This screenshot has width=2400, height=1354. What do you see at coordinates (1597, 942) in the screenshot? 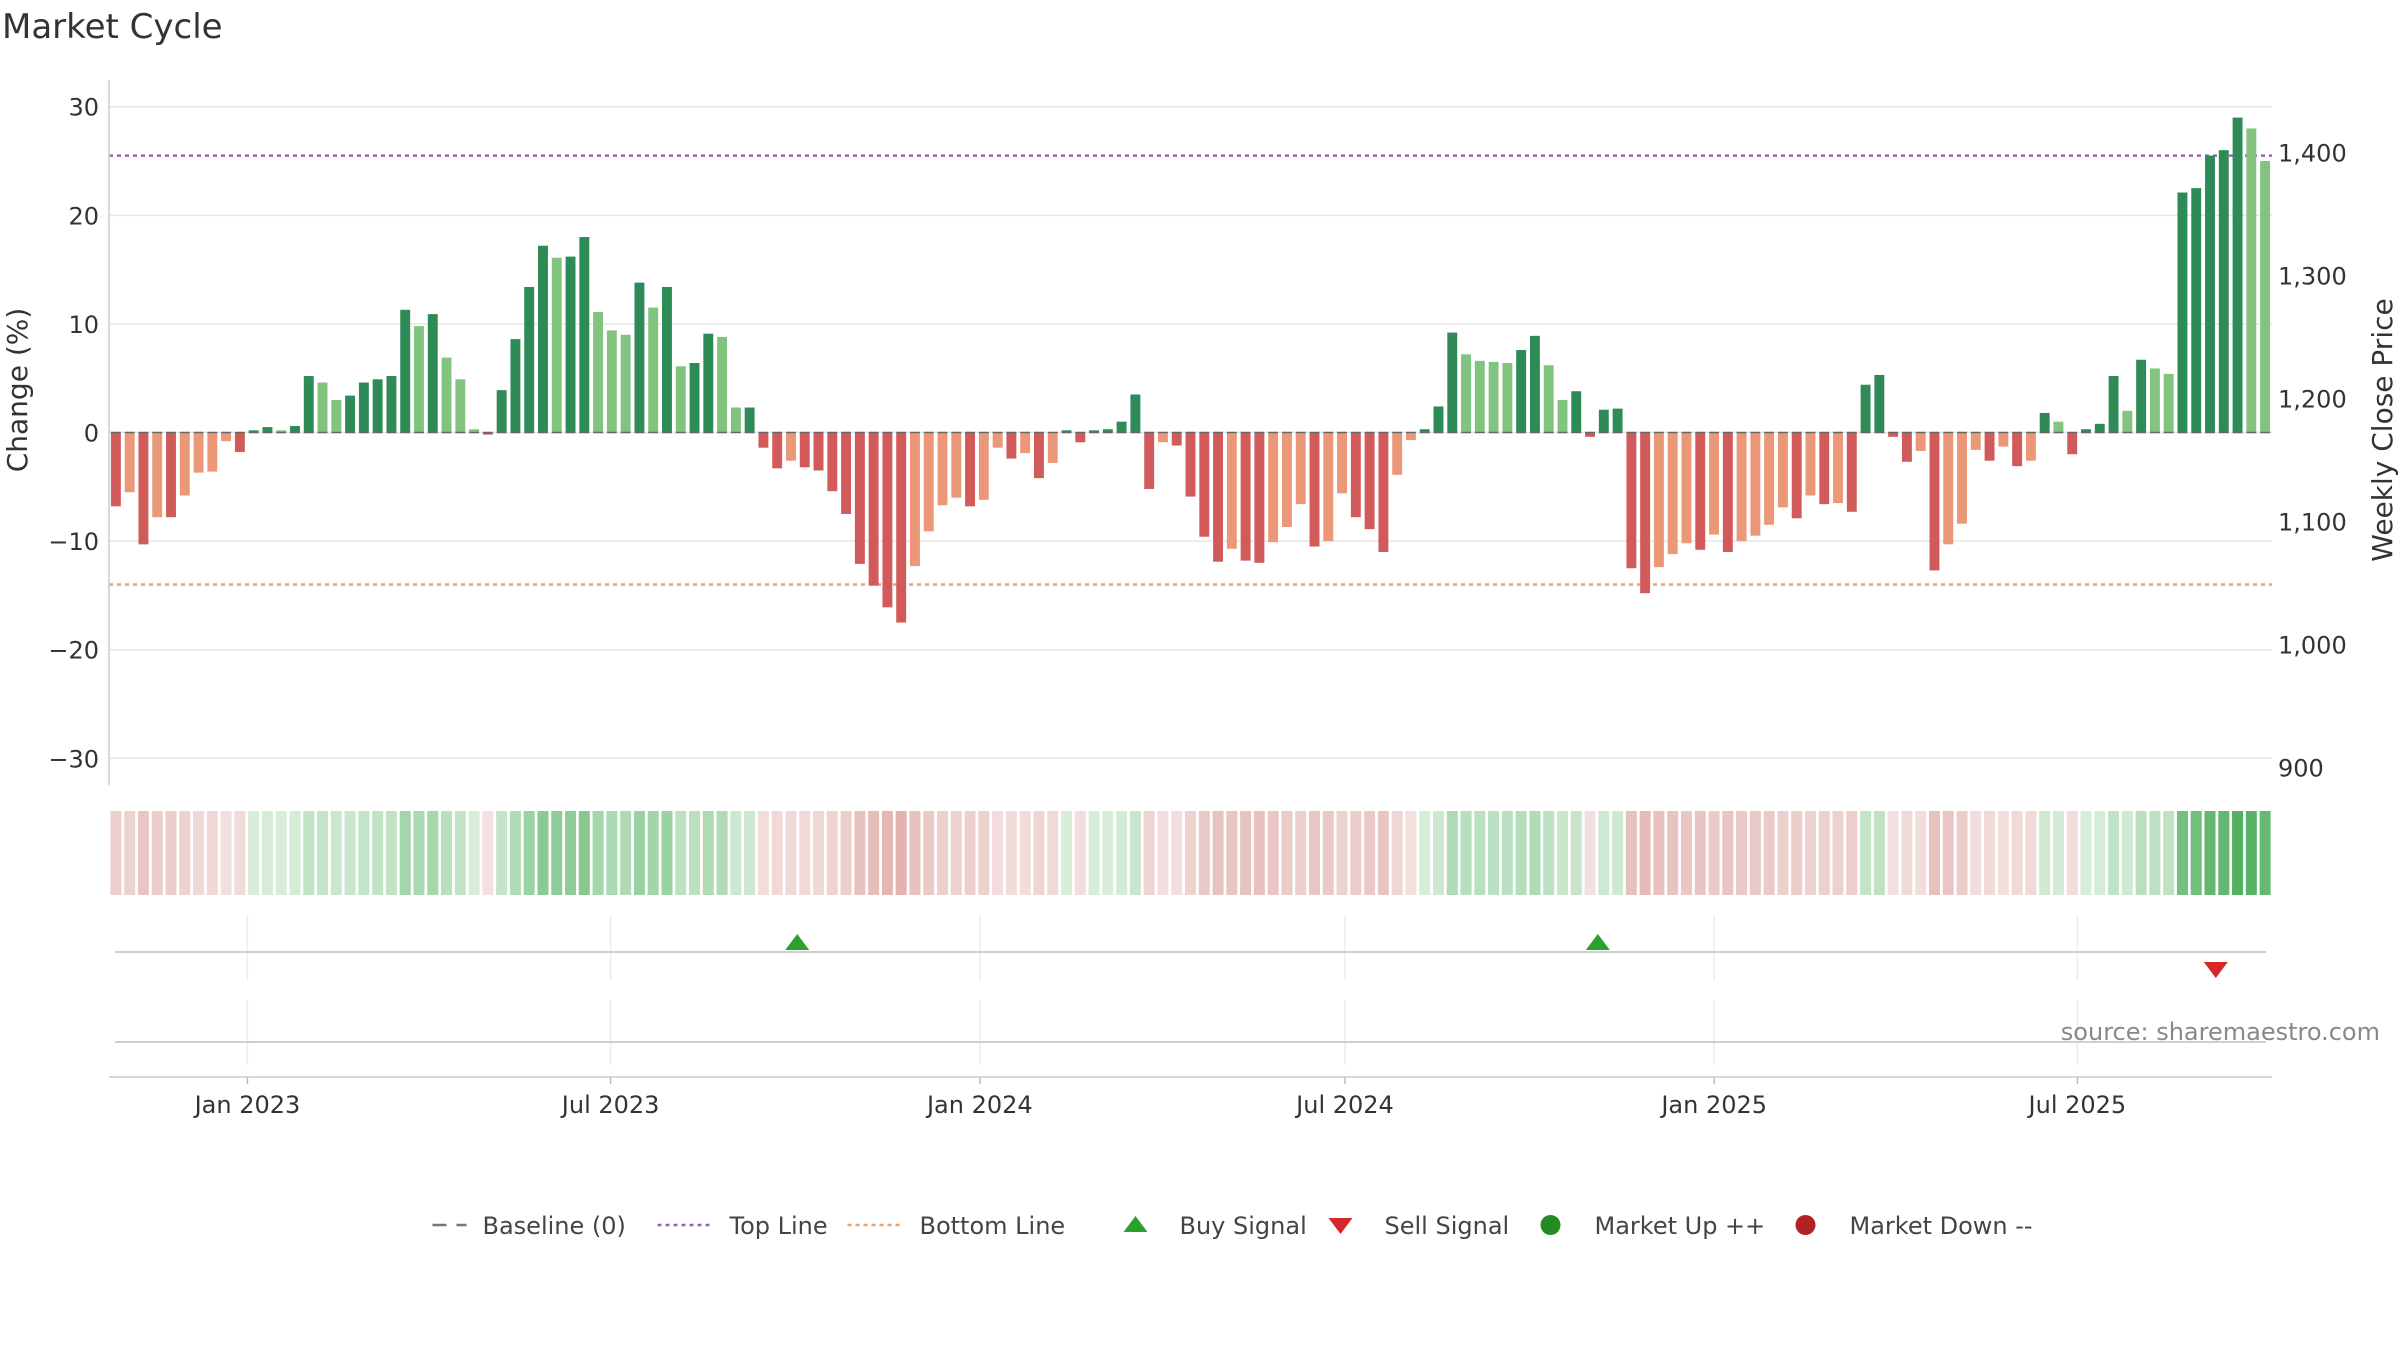
I see `buy-signal-marker` at bounding box center [1597, 942].